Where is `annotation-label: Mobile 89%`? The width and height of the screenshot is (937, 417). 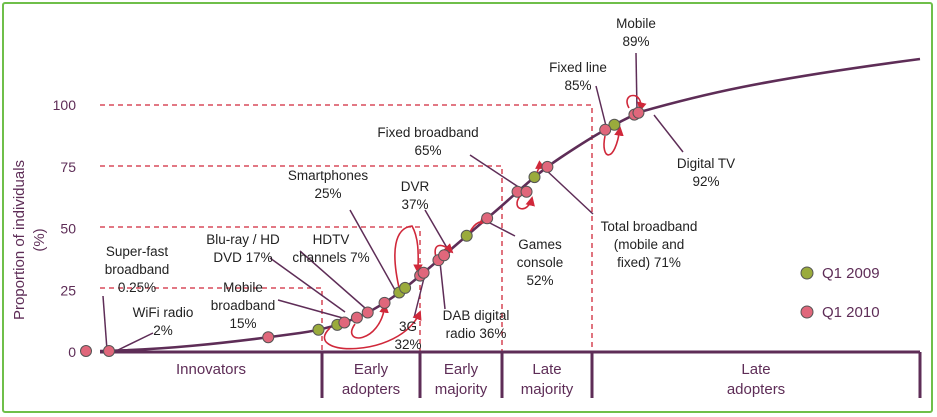 annotation-label: Mobile 89% is located at coordinates (636, 32).